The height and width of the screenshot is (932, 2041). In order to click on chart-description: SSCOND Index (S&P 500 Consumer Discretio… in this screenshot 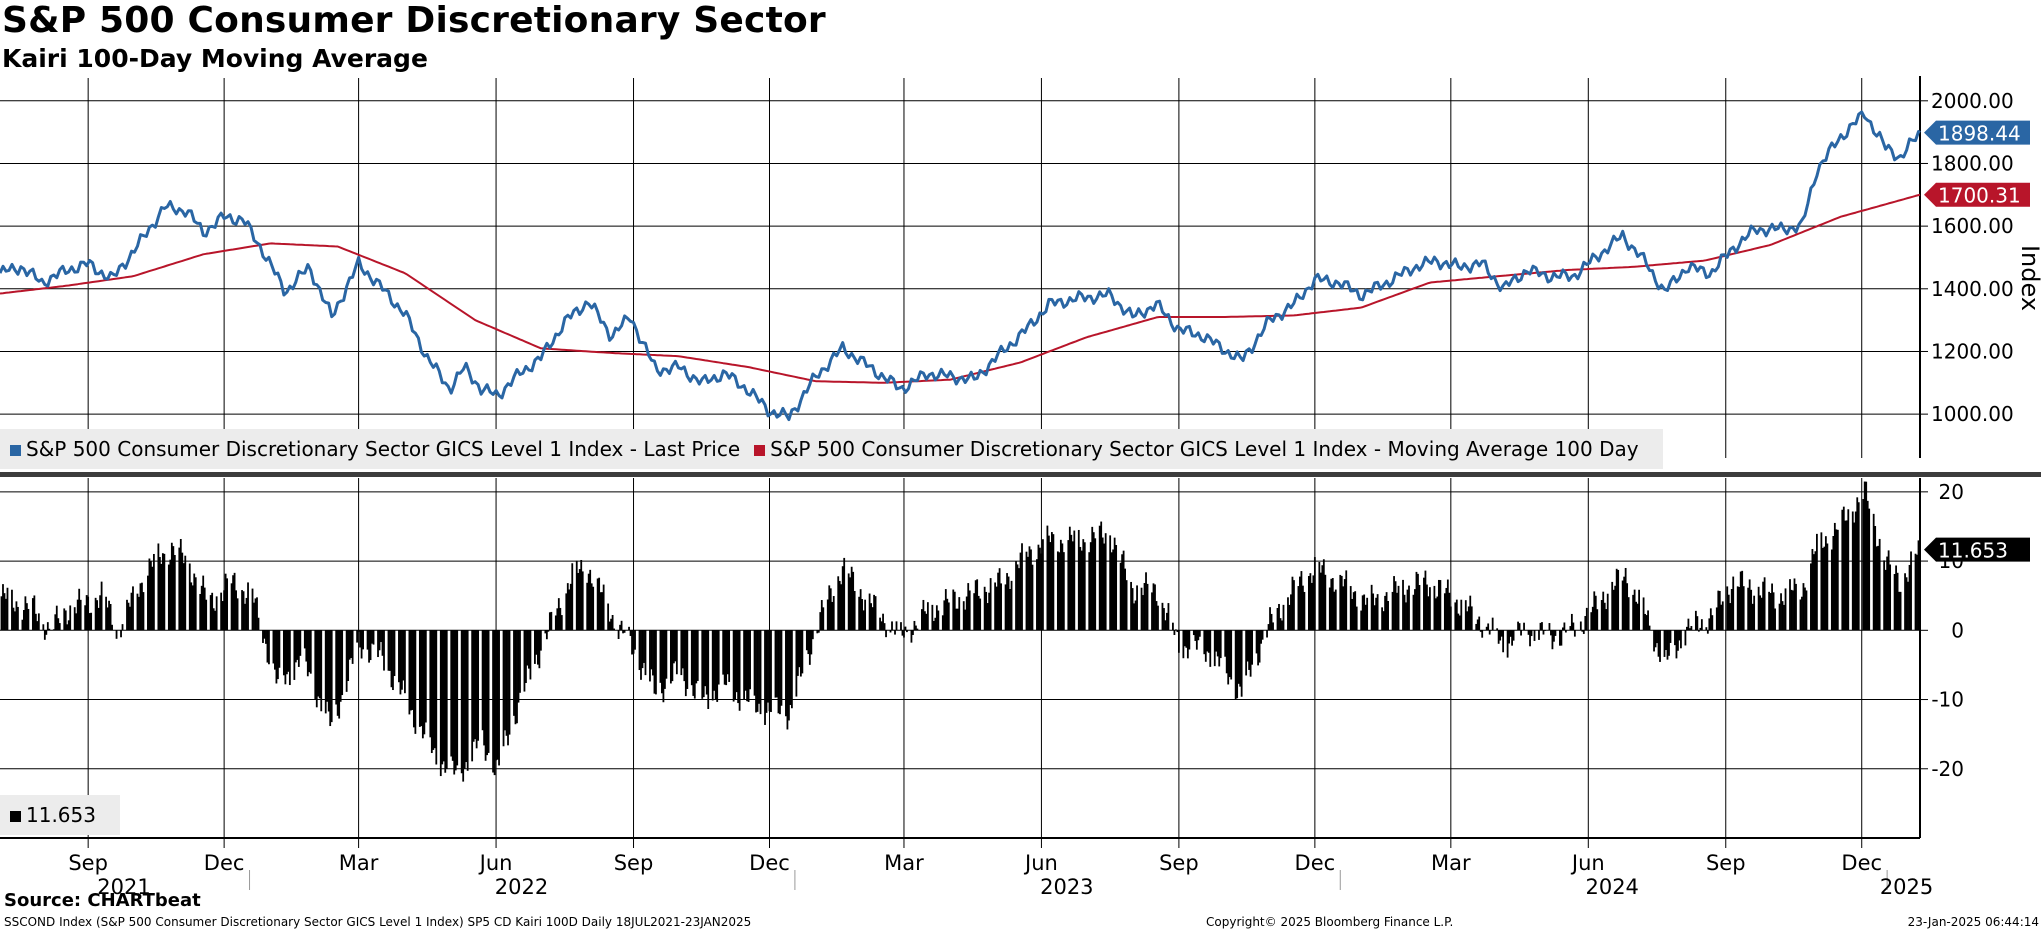, I will do `click(378, 922)`.